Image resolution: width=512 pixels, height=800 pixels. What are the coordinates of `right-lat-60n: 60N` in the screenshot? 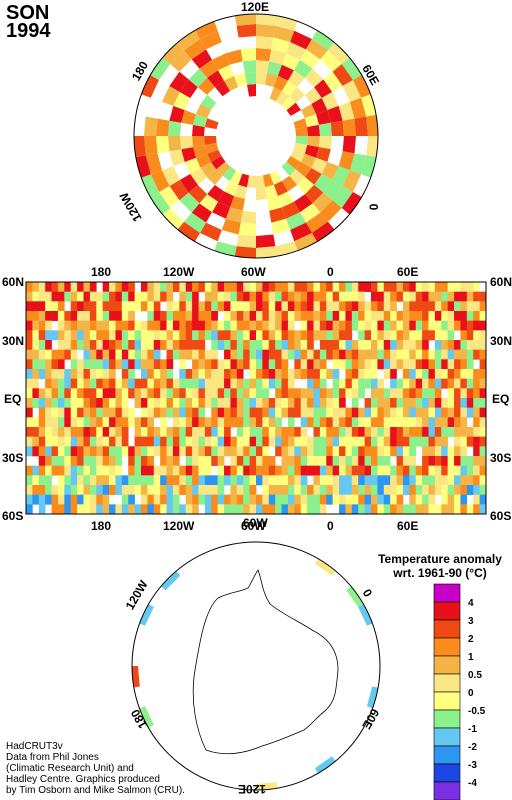 It's located at (501, 282).